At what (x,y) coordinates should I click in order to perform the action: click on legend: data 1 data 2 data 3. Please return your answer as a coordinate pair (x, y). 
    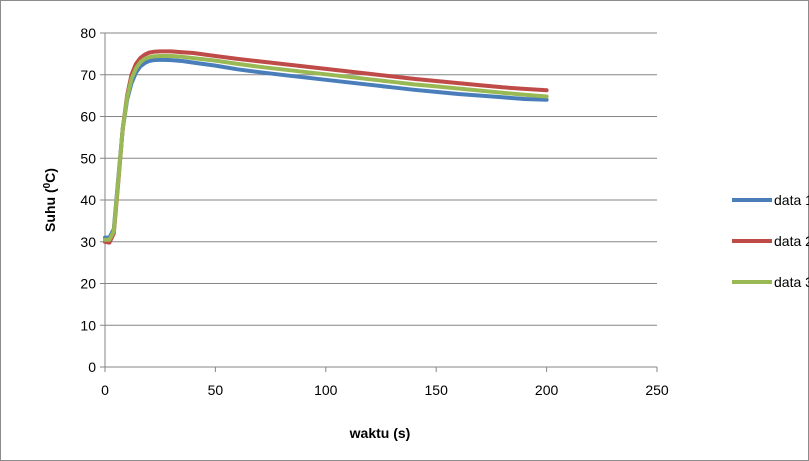
    Looking at the image, I should click on (770, 241).